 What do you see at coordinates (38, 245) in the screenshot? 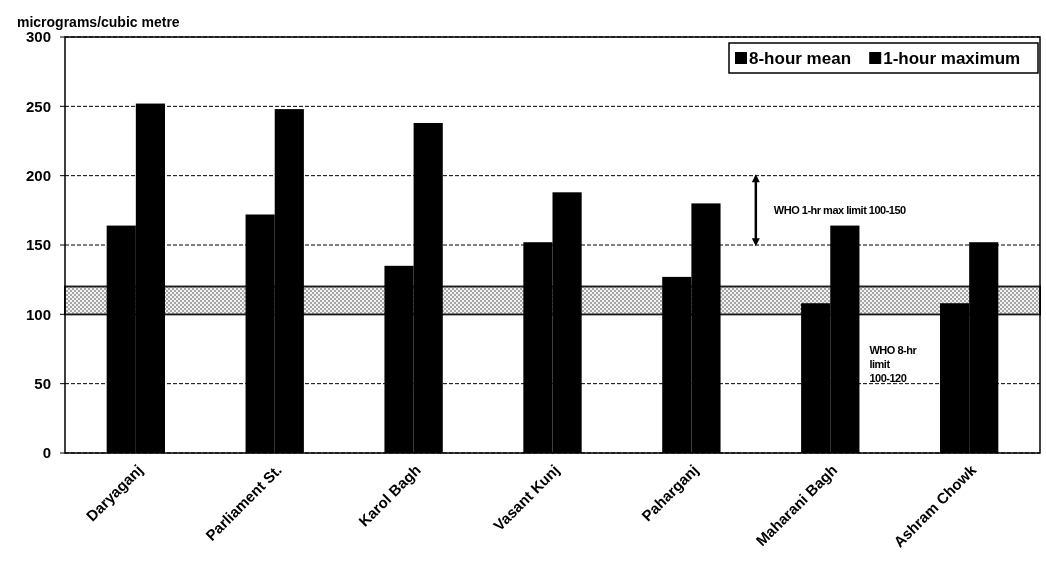
I see `y-tick-label: 150` at bounding box center [38, 245].